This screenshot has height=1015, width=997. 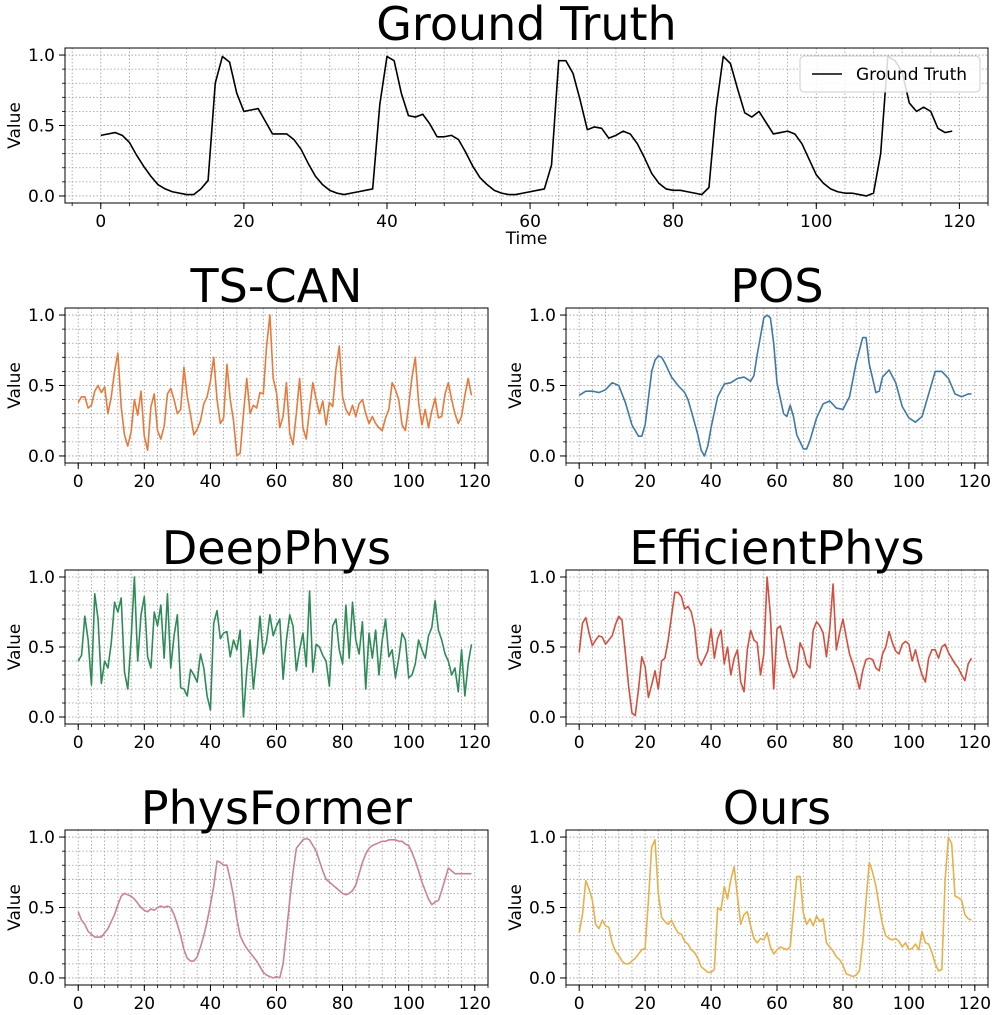 I want to click on series-line-gt, so click(x=526, y=126).